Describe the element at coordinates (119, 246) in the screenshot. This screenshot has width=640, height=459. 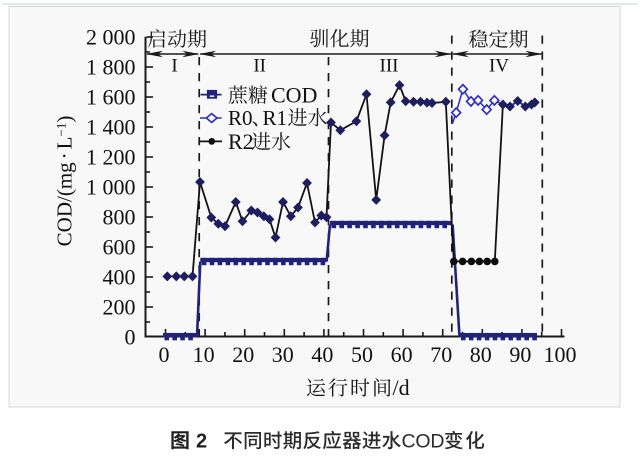
I see `svg-text: 600` at that location.